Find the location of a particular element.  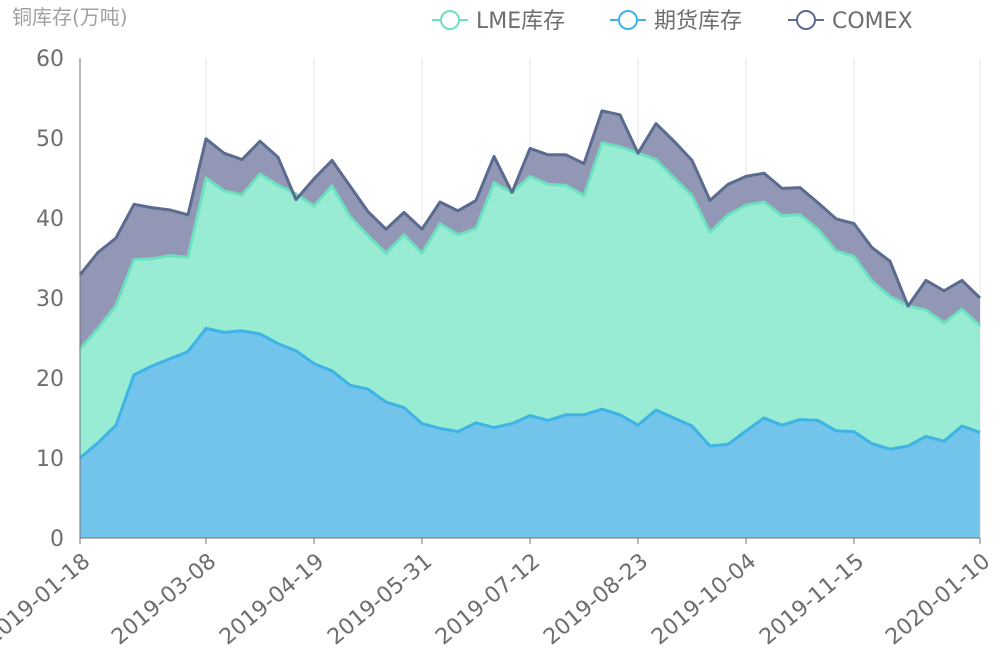

legend: 期货库存 LME库存 COMEX is located at coordinates (672, 21).